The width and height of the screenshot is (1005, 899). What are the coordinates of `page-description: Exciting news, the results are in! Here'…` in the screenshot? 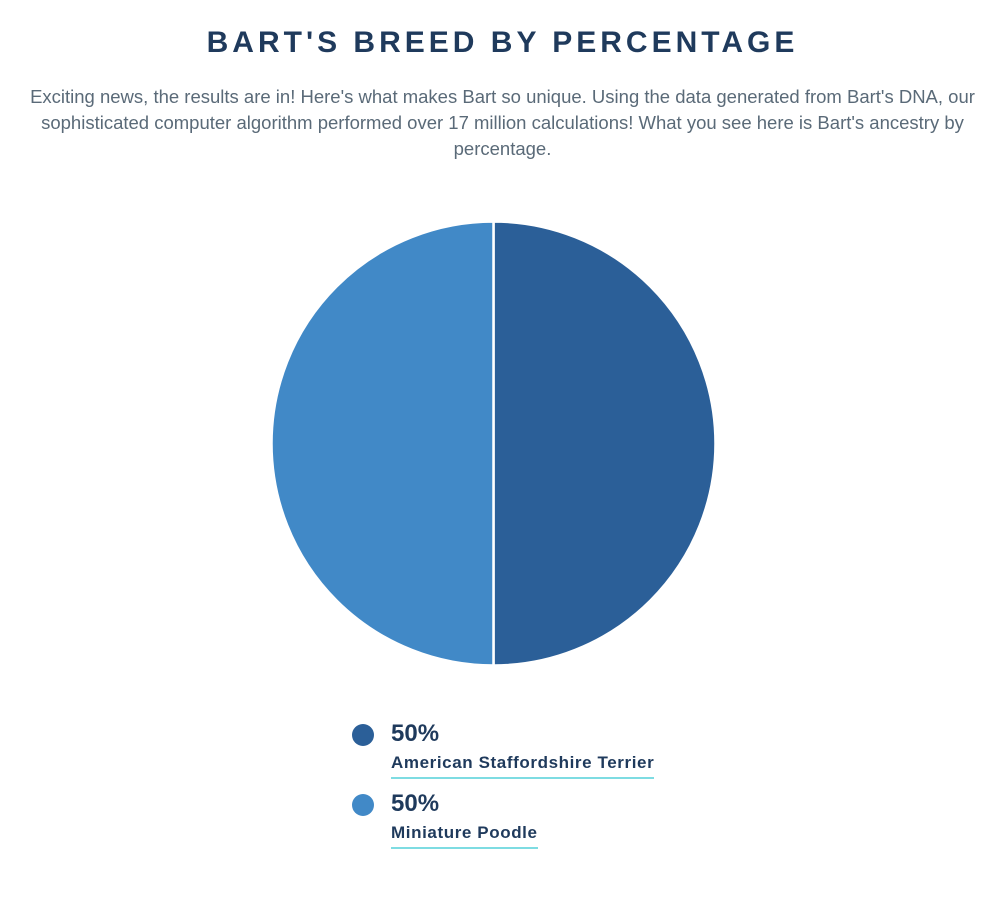 It's located at (502, 122).